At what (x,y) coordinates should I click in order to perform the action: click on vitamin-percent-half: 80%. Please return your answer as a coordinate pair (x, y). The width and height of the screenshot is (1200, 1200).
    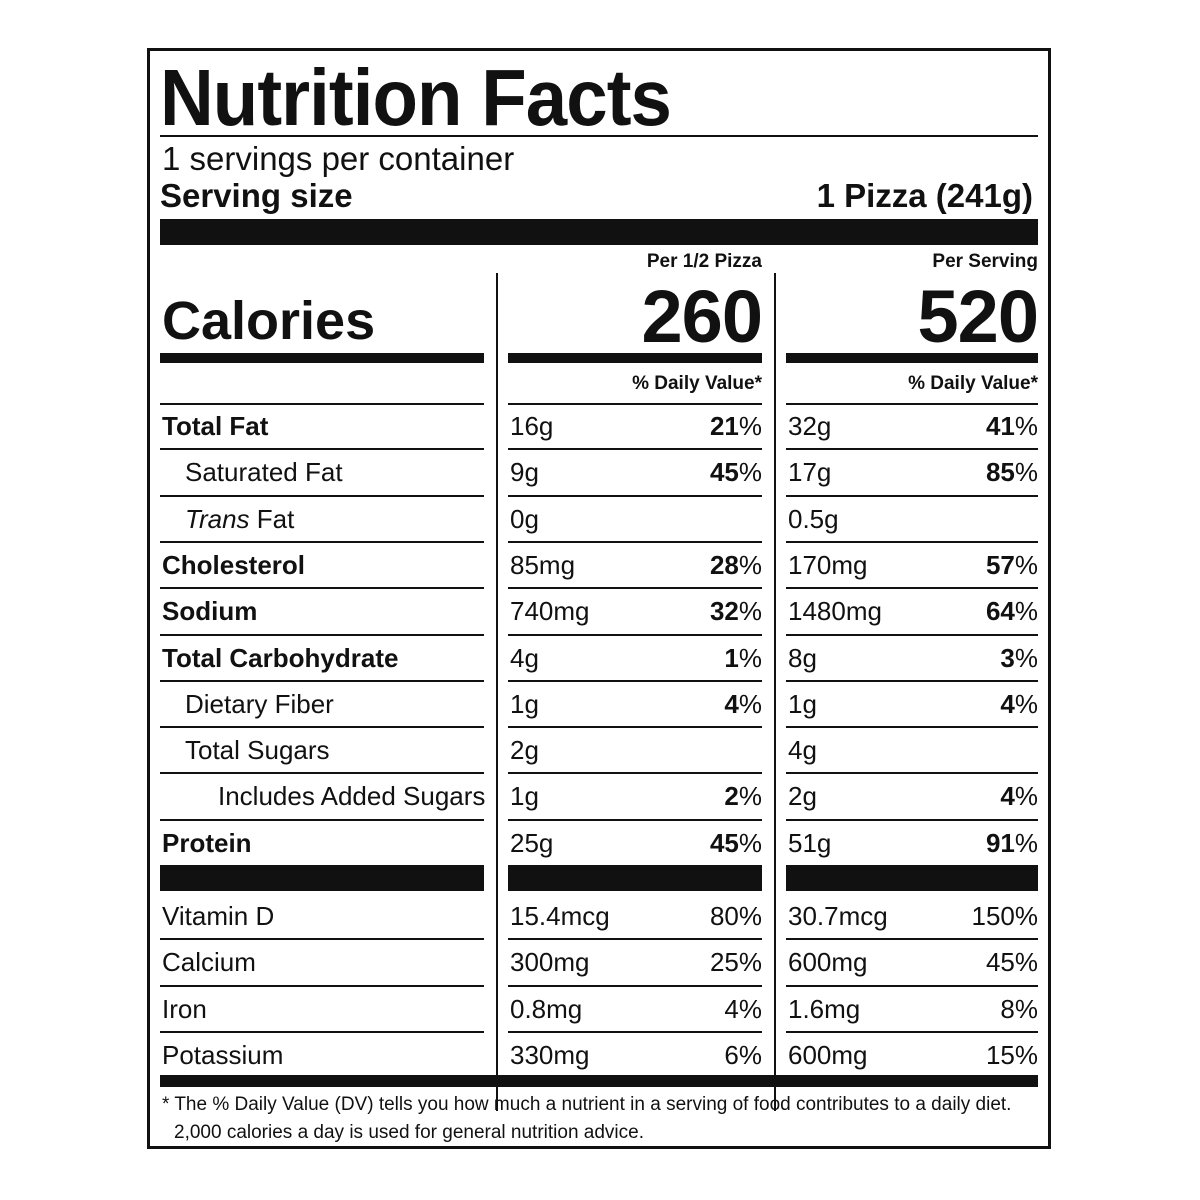
    Looking at the image, I should click on (735, 916).